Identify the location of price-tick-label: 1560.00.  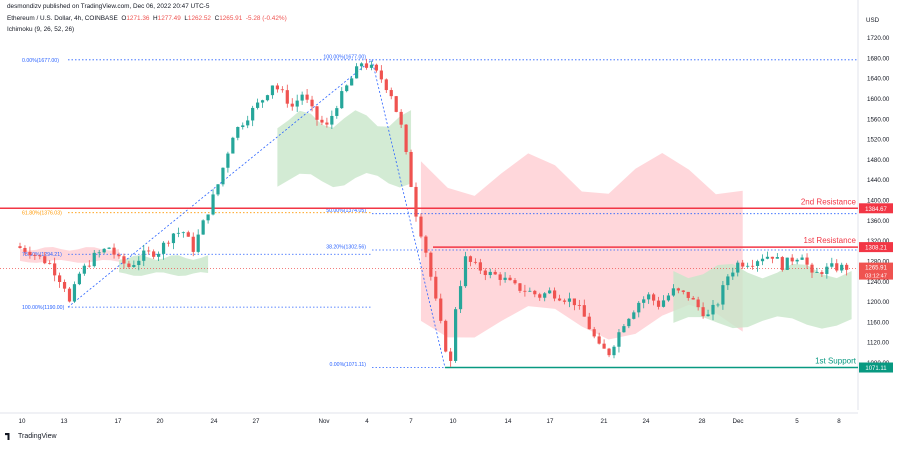
(878, 119).